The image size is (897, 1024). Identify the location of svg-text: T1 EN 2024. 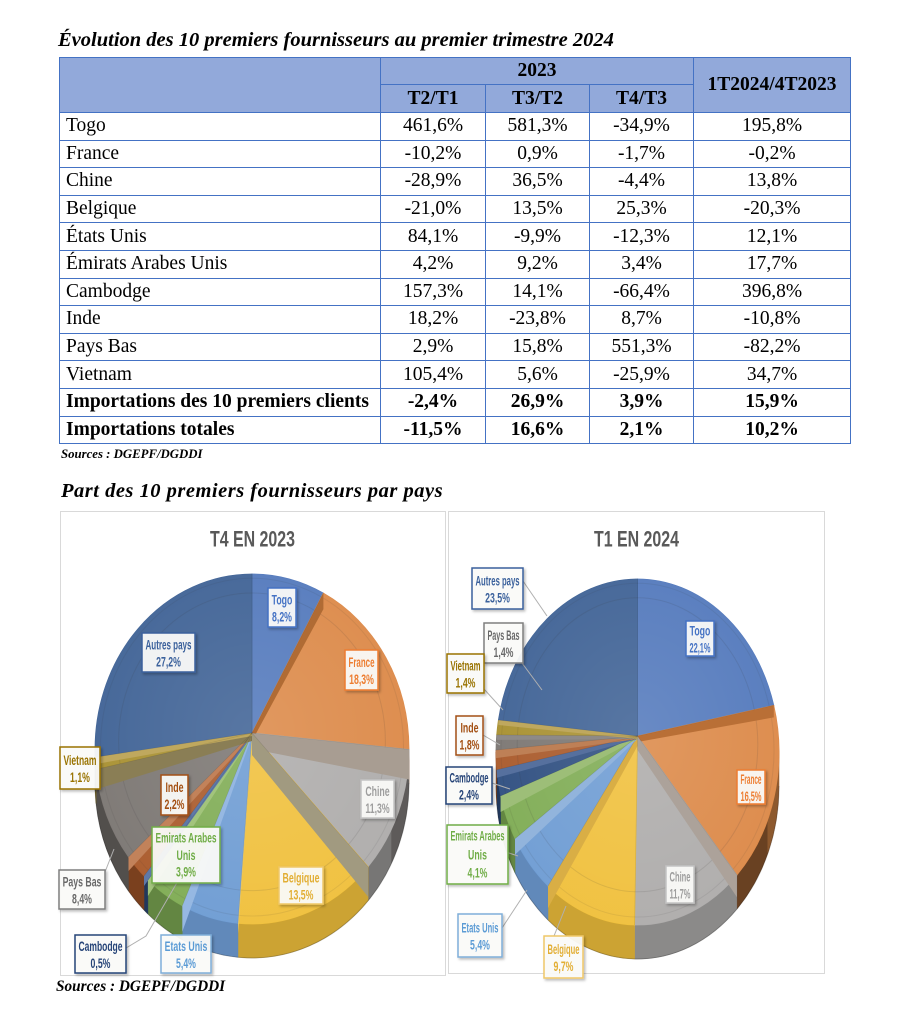
(636, 539).